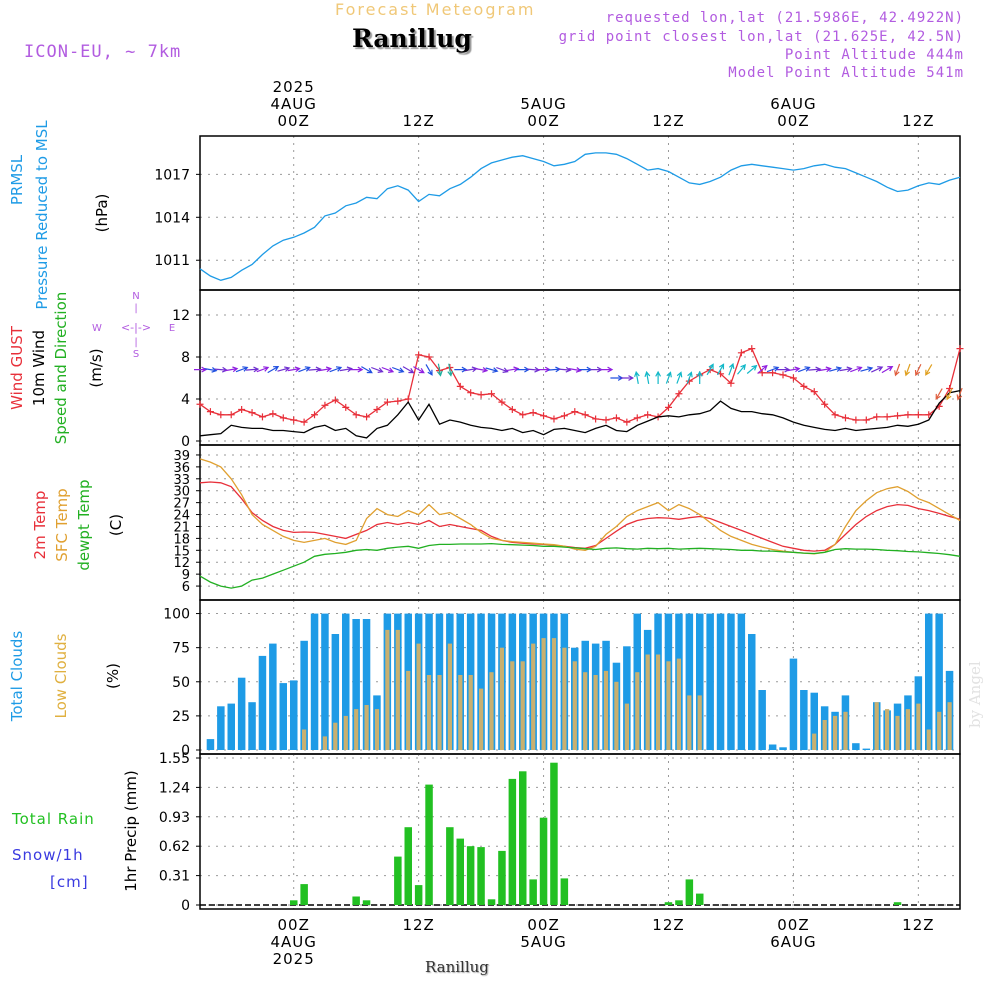 This screenshot has width=1000, height=1000. What do you see at coordinates (131, 830) in the screenshot?
I see `axis-label-precip: 1hr Precip (mm)` at bounding box center [131, 830].